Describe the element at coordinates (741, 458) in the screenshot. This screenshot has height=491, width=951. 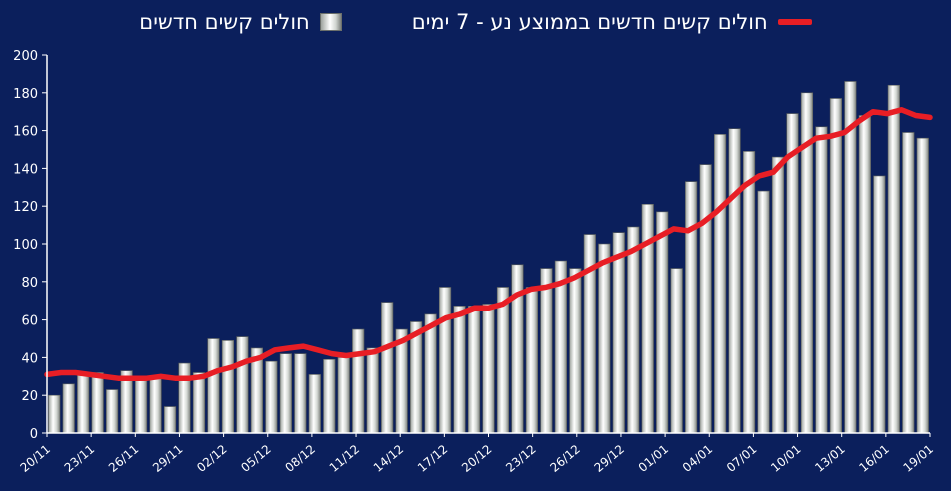
I see `x-tick-label: 07/01` at that location.